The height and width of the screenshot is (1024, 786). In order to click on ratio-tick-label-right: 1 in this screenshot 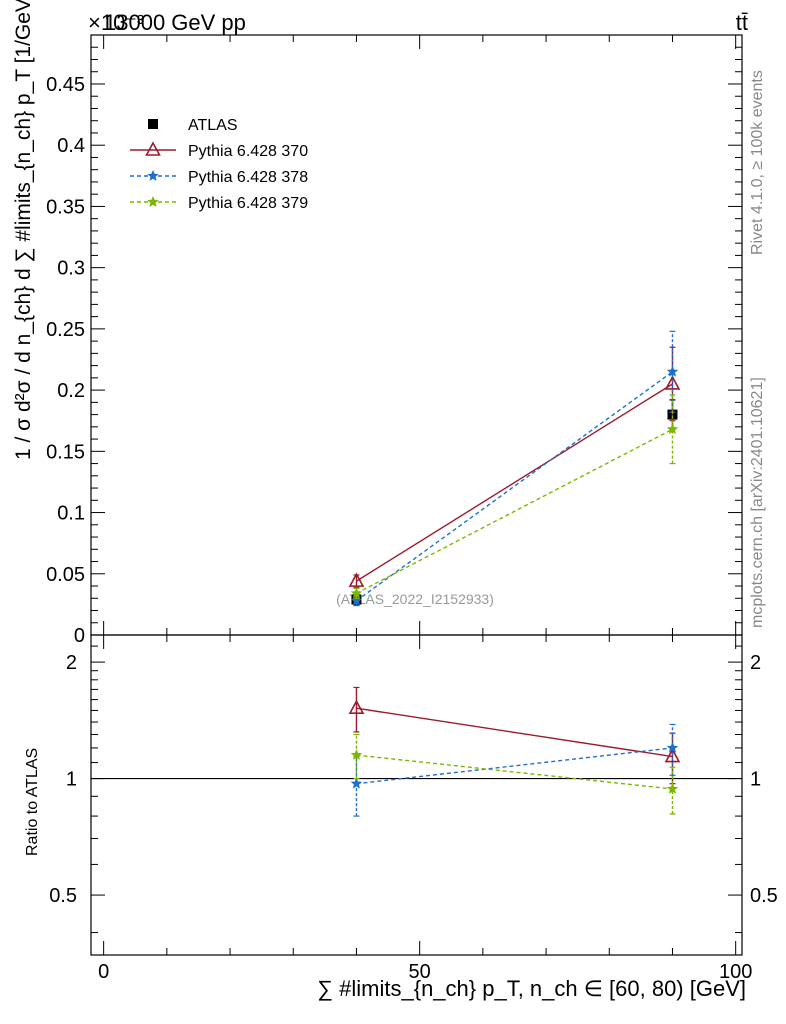, I will do `click(755, 780)`.